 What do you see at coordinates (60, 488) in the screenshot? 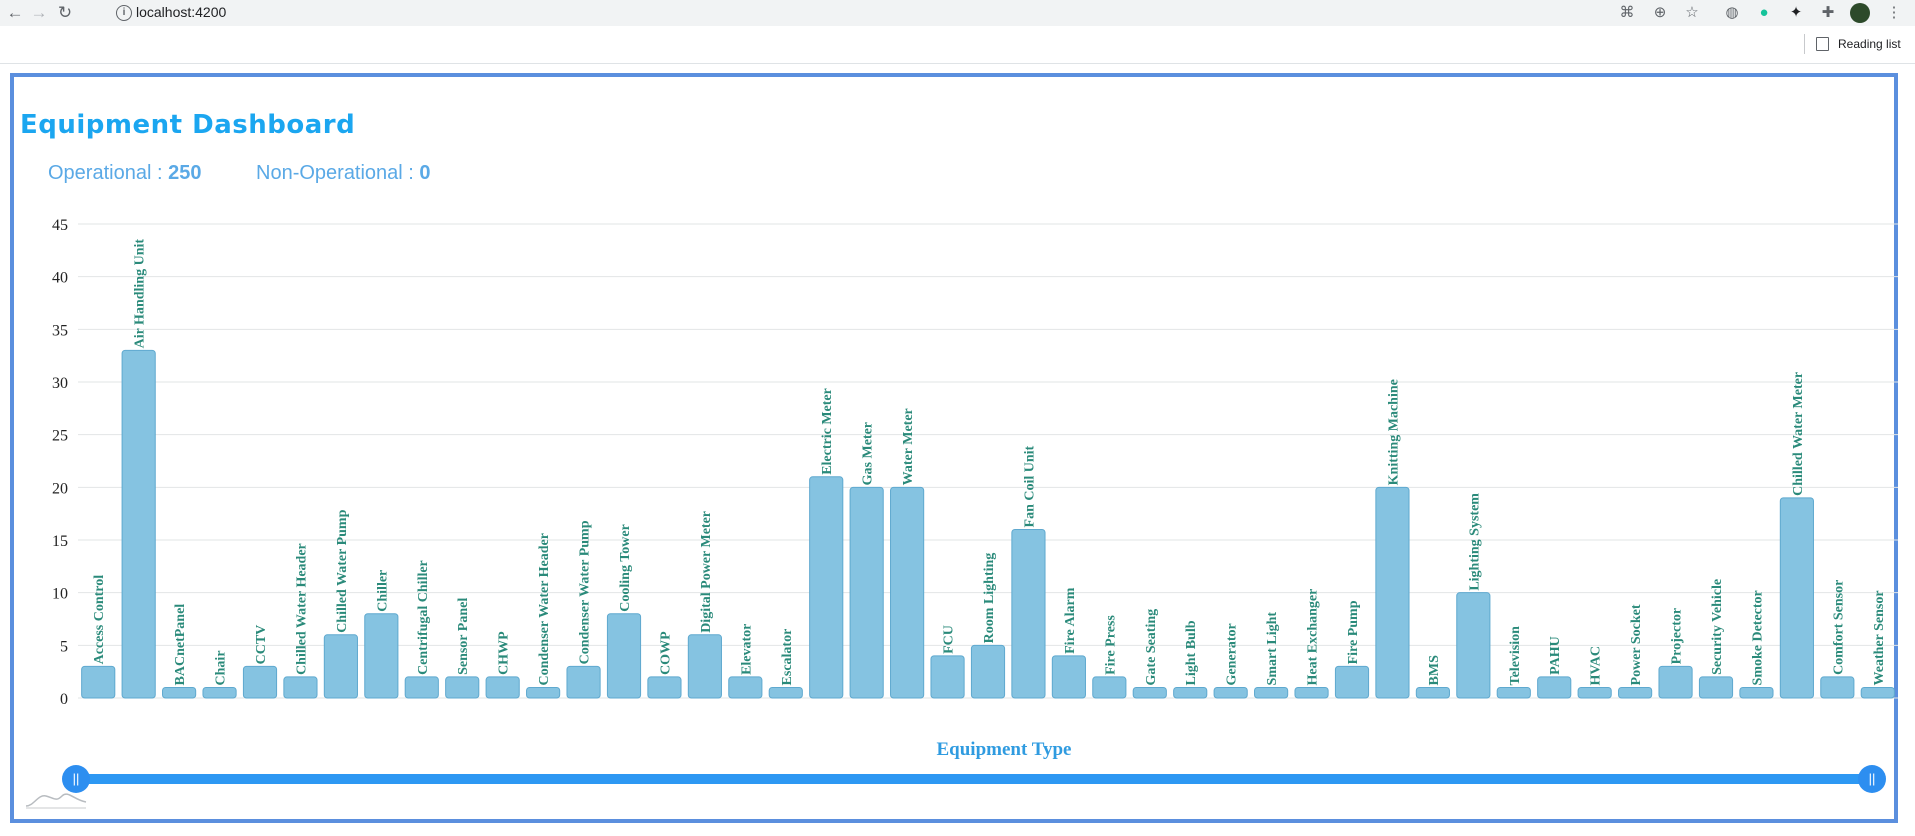
I see `y-tick-label: 20` at bounding box center [60, 488].